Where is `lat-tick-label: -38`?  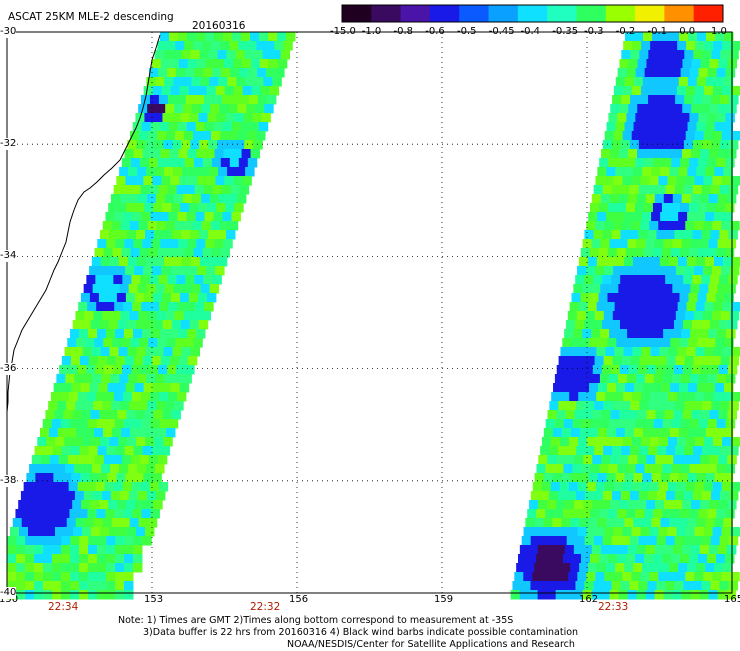
lat-tick-label: -38 is located at coordinates (8, 480).